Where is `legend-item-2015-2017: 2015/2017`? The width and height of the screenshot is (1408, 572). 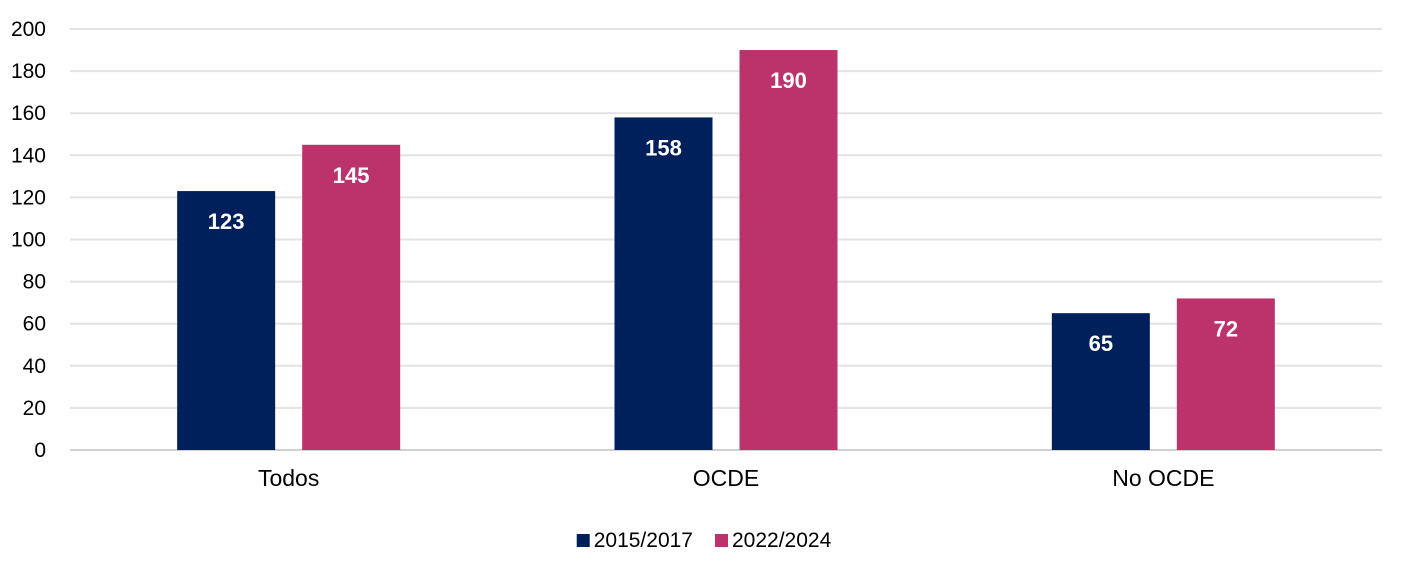 legend-item-2015-2017: 2015/2017 is located at coordinates (634, 540).